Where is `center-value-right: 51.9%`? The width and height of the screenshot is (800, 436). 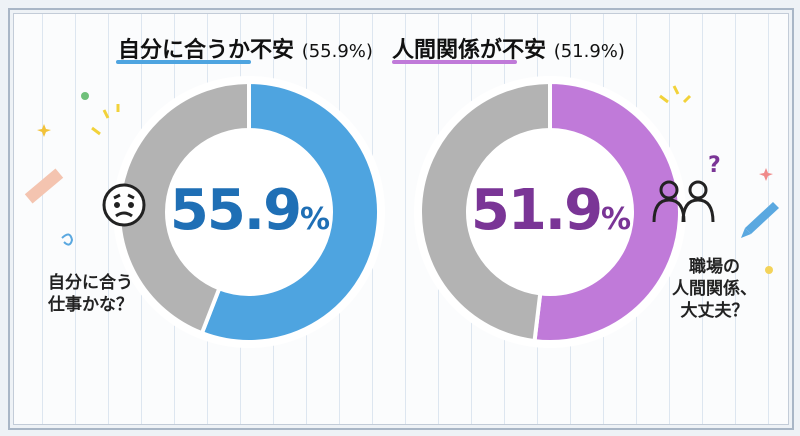
center-value-right: 51.9% is located at coordinates (550, 210).